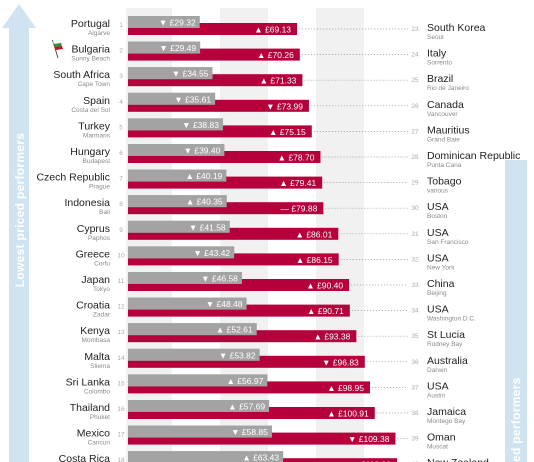  What do you see at coordinates (415, 311) in the screenshot?
I see `rank-right-label: 34` at bounding box center [415, 311].